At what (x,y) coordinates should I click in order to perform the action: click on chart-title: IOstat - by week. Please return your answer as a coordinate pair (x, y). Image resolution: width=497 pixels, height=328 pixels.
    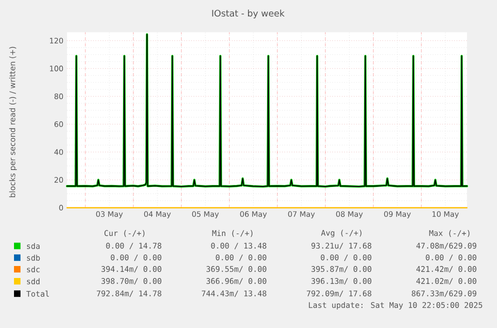
    Looking at the image, I should click on (248, 14).